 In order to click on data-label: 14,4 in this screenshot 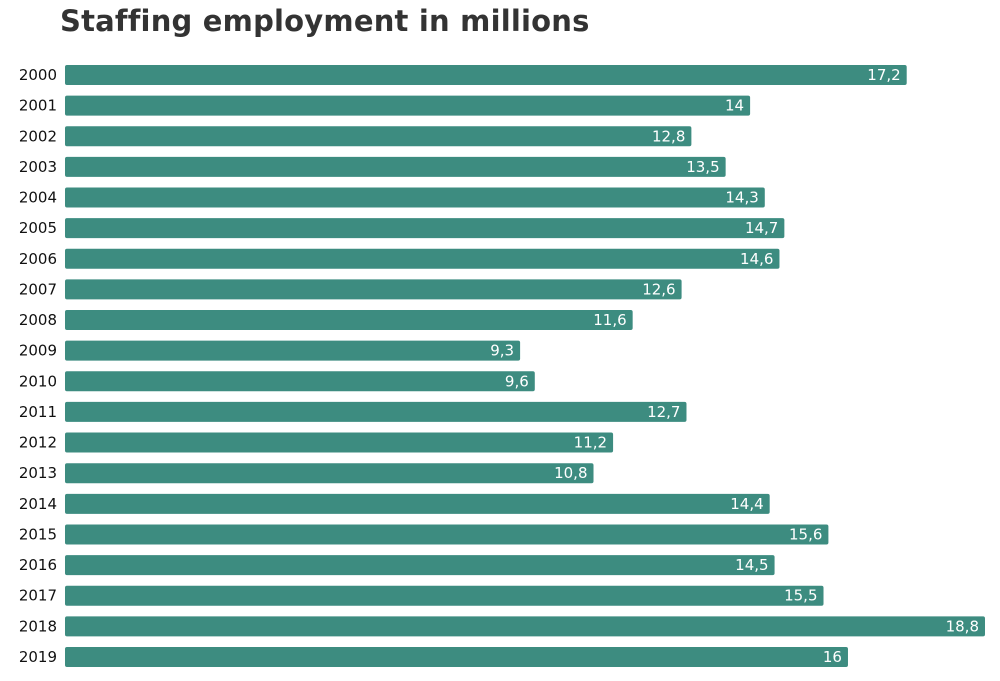, I will do `click(746, 504)`.